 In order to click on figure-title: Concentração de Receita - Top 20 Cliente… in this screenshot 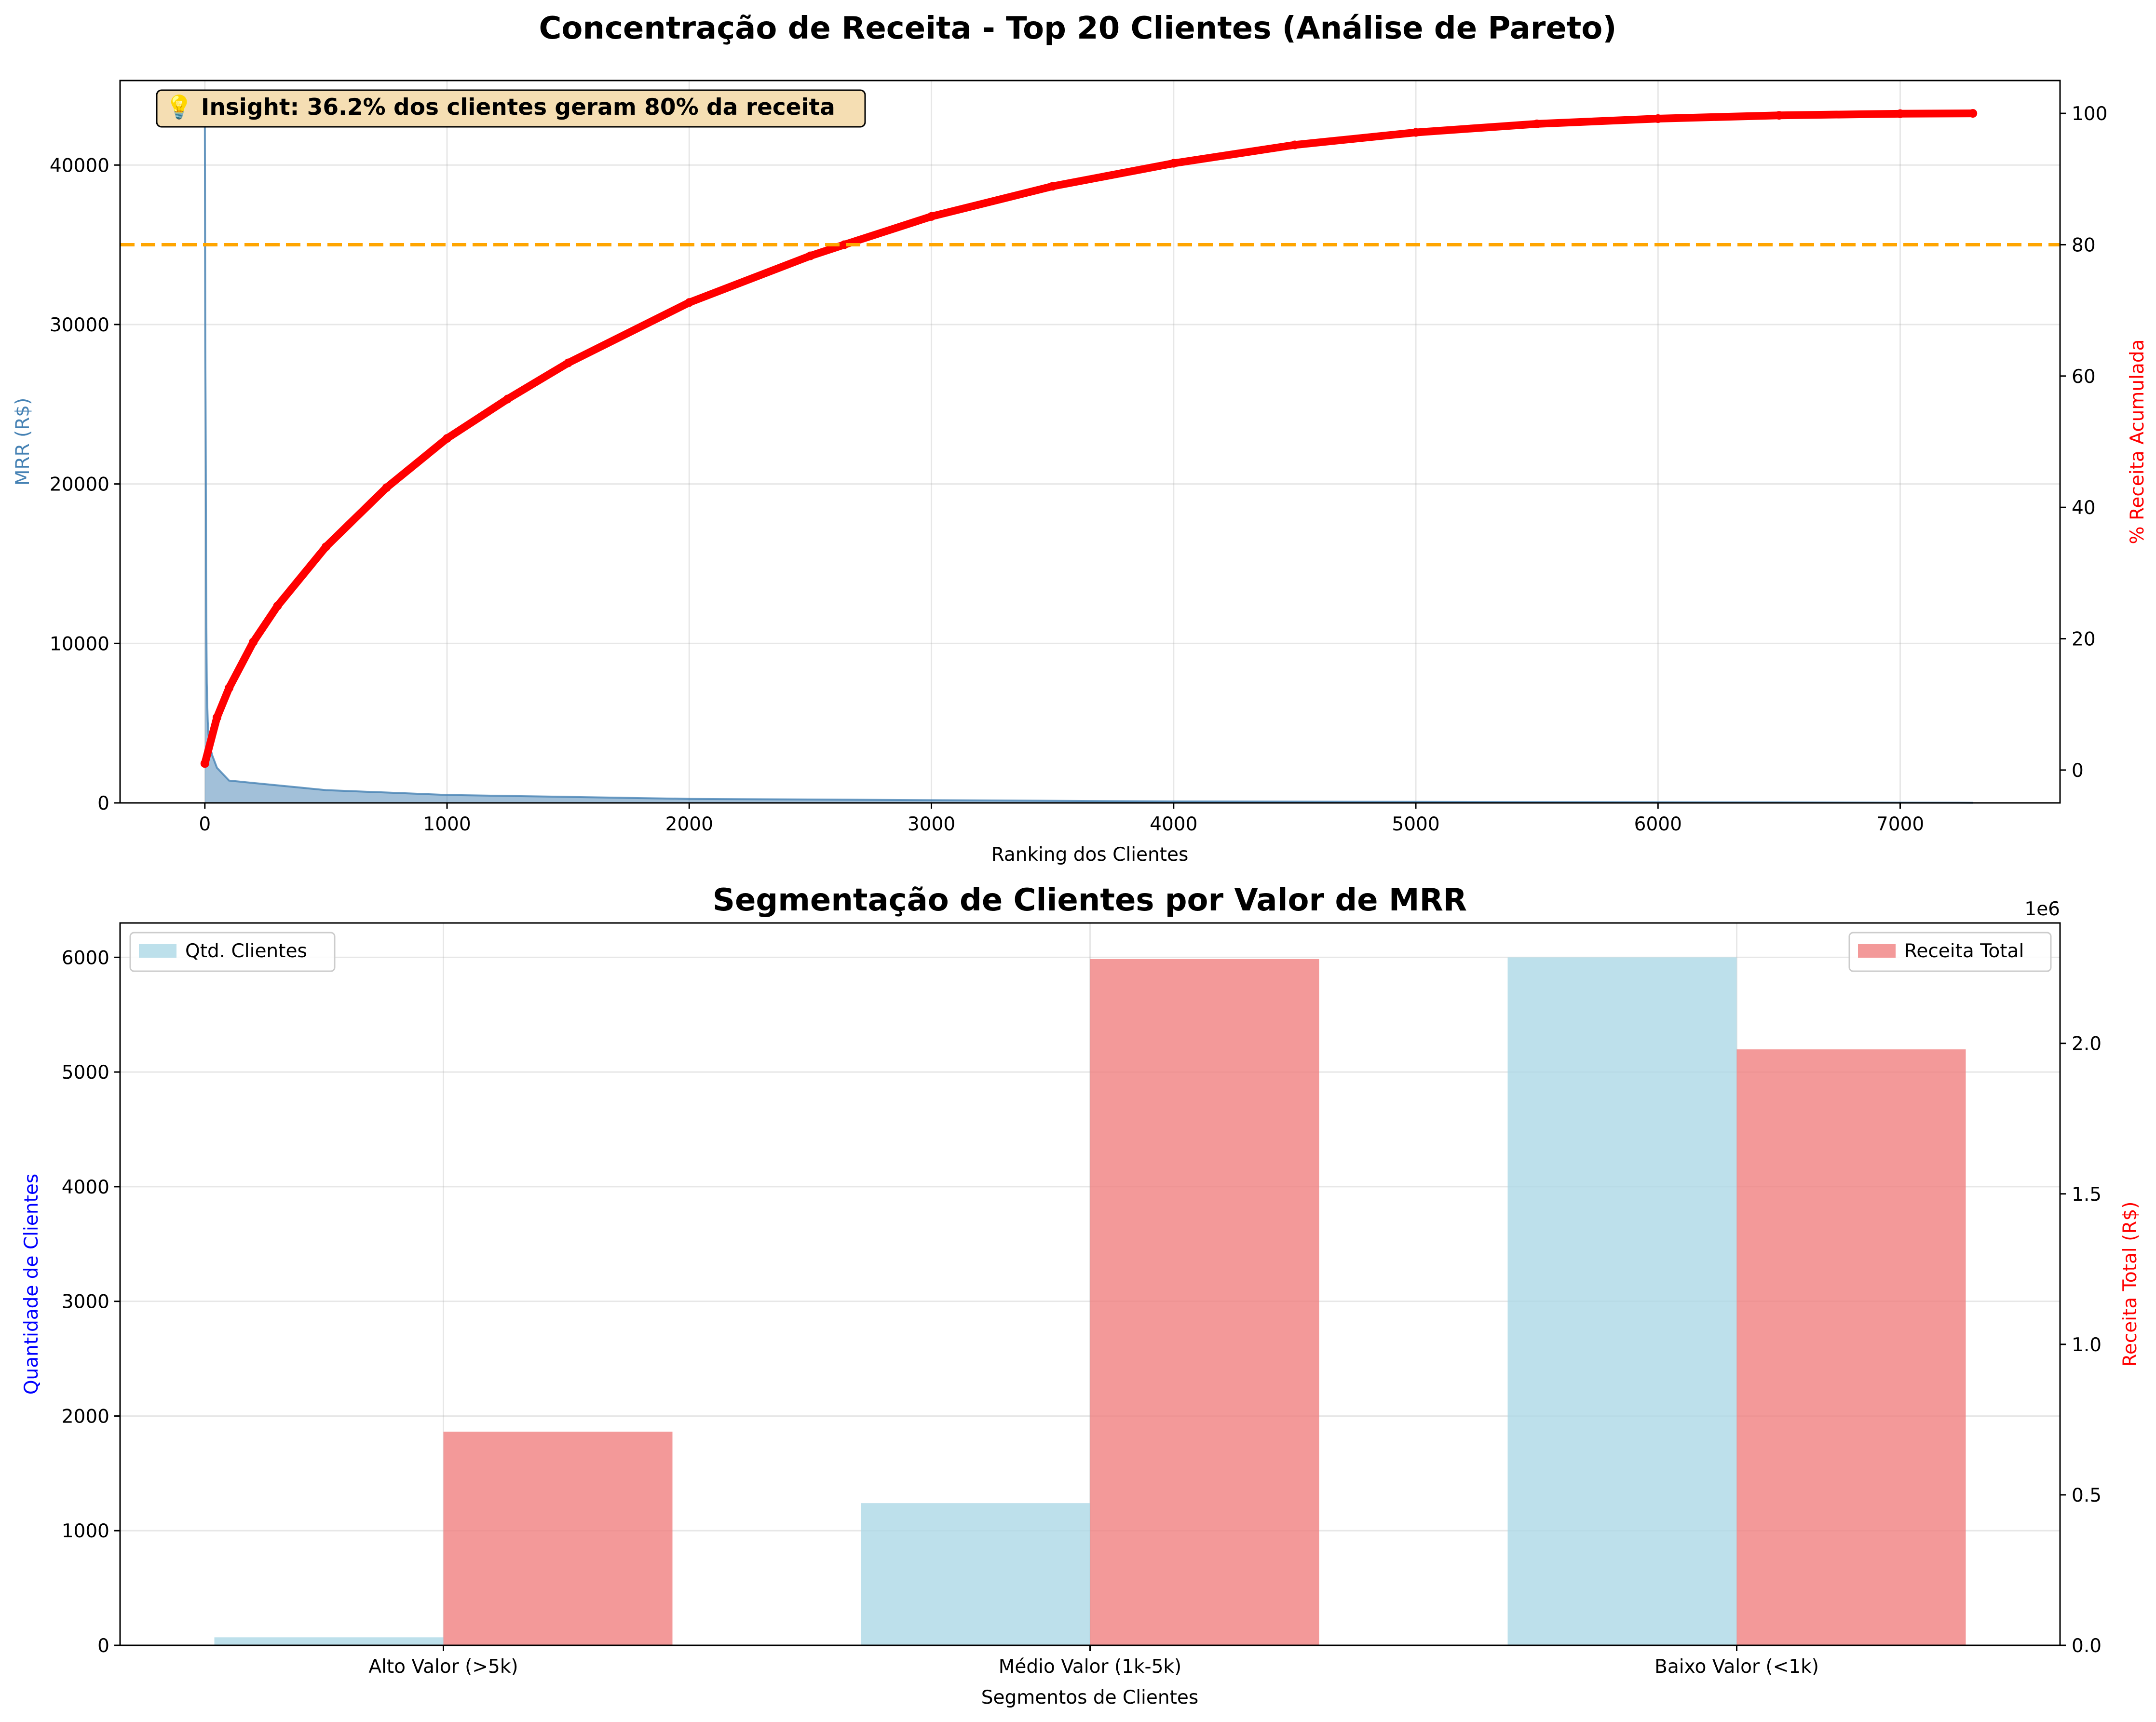, I will do `click(1078, 28)`.